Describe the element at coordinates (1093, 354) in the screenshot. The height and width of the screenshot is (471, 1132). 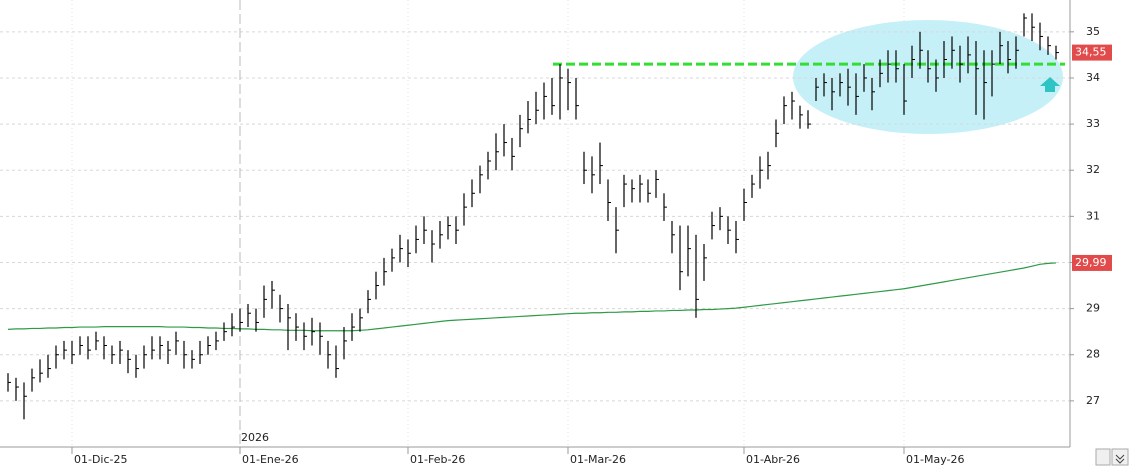
I see `y-tick-label: 28` at that location.